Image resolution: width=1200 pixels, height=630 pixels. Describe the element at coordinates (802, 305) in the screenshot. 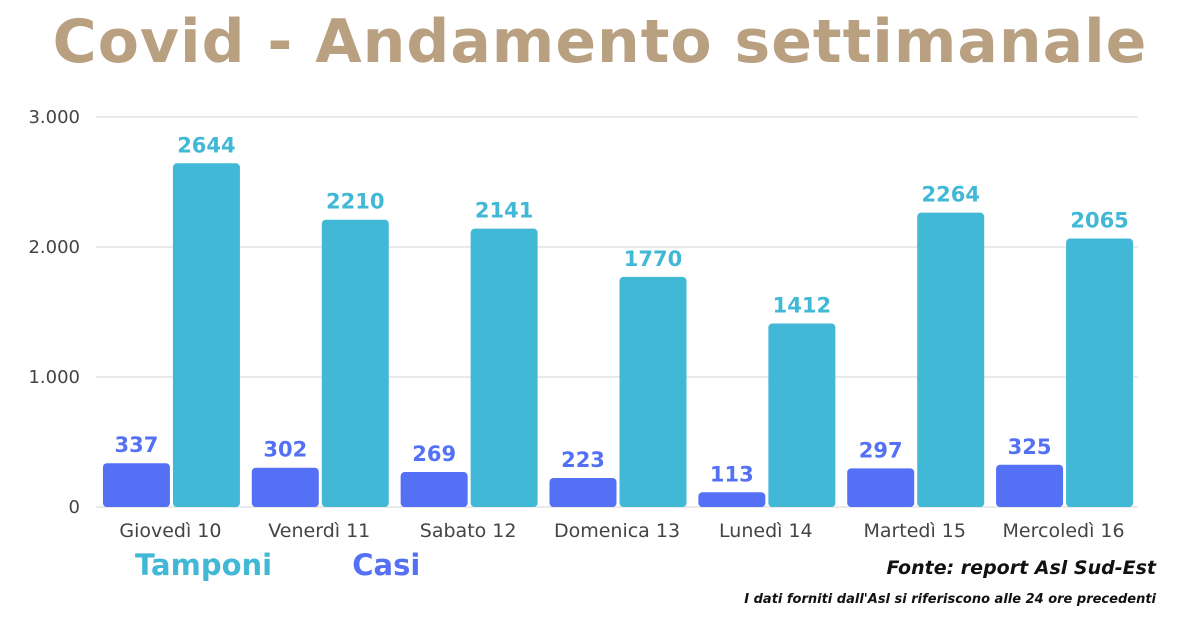

I see `data-label-tamponi: 1412` at that location.